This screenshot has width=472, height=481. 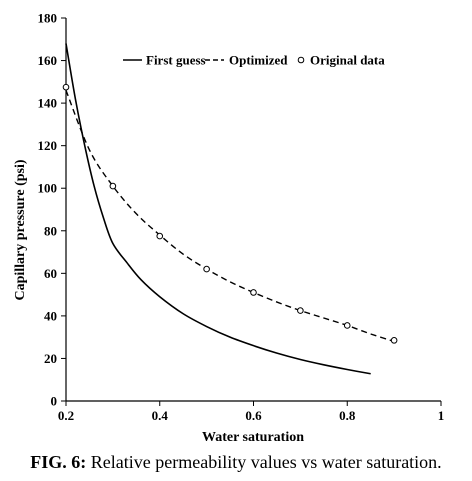 What do you see at coordinates (50, 273) in the screenshot?
I see `y-tick-label: 60` at bounding box center [50, 273].